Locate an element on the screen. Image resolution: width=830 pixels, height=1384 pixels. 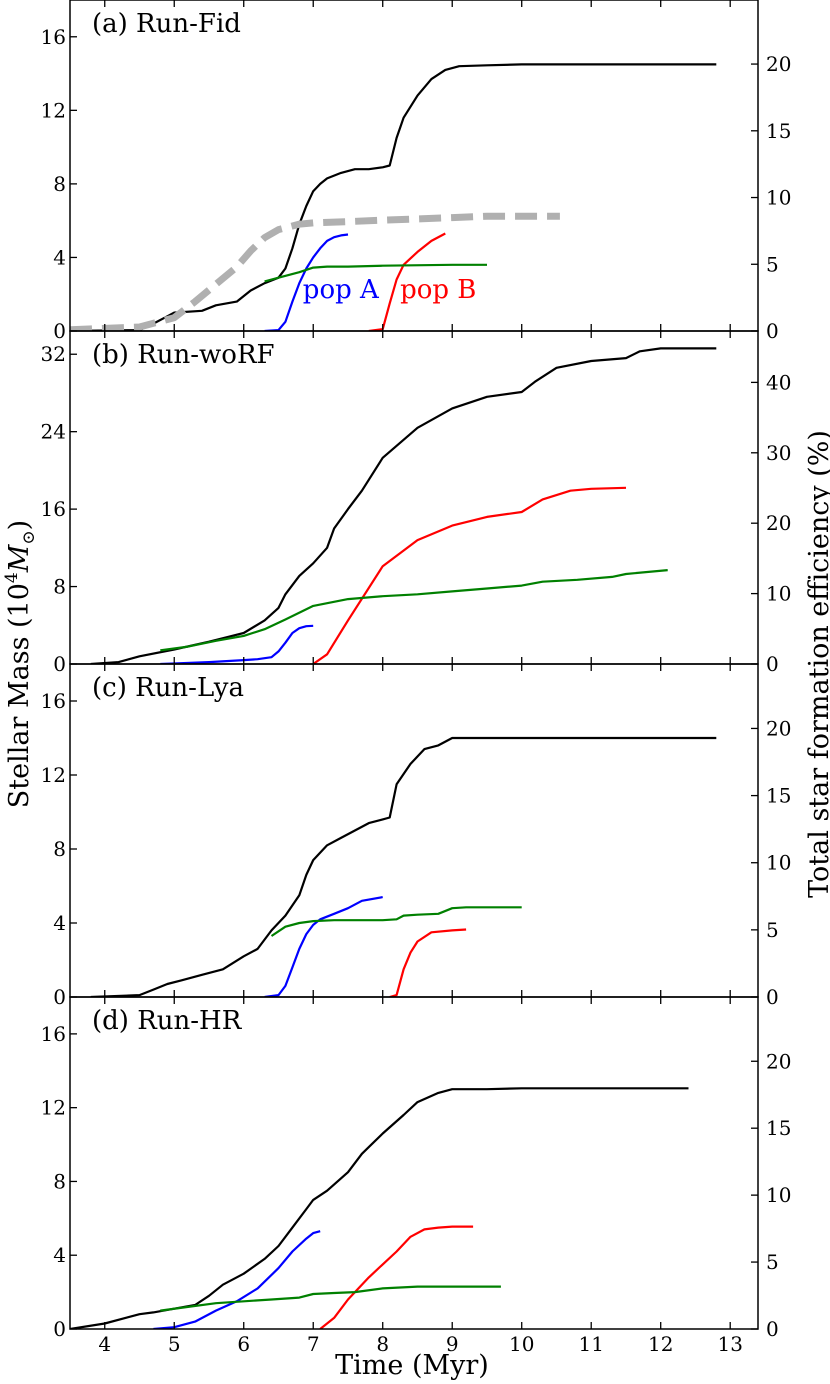
y-tick-label: 24 is located at coordinates (53, 432).